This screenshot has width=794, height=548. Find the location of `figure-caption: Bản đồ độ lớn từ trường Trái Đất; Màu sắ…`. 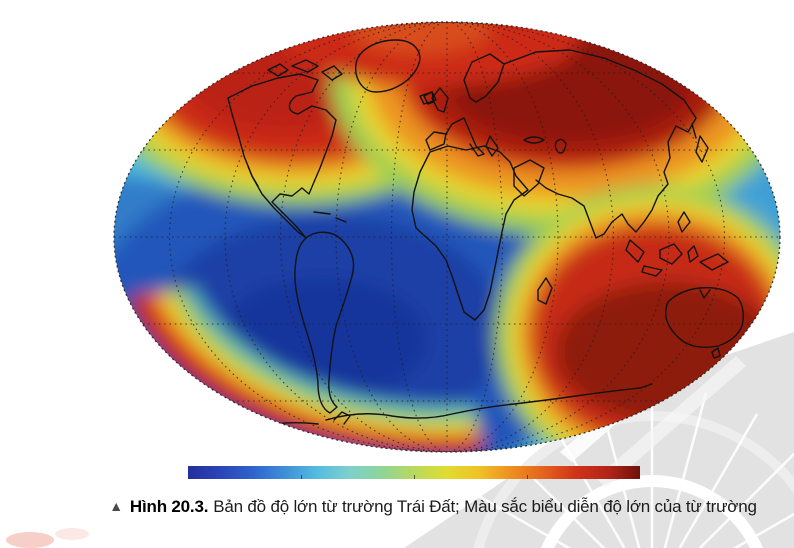

figure-caption: Bản đồ độ lớn từ trường Trái Đất; Màu sắ… is located at coordinates (485, 506).